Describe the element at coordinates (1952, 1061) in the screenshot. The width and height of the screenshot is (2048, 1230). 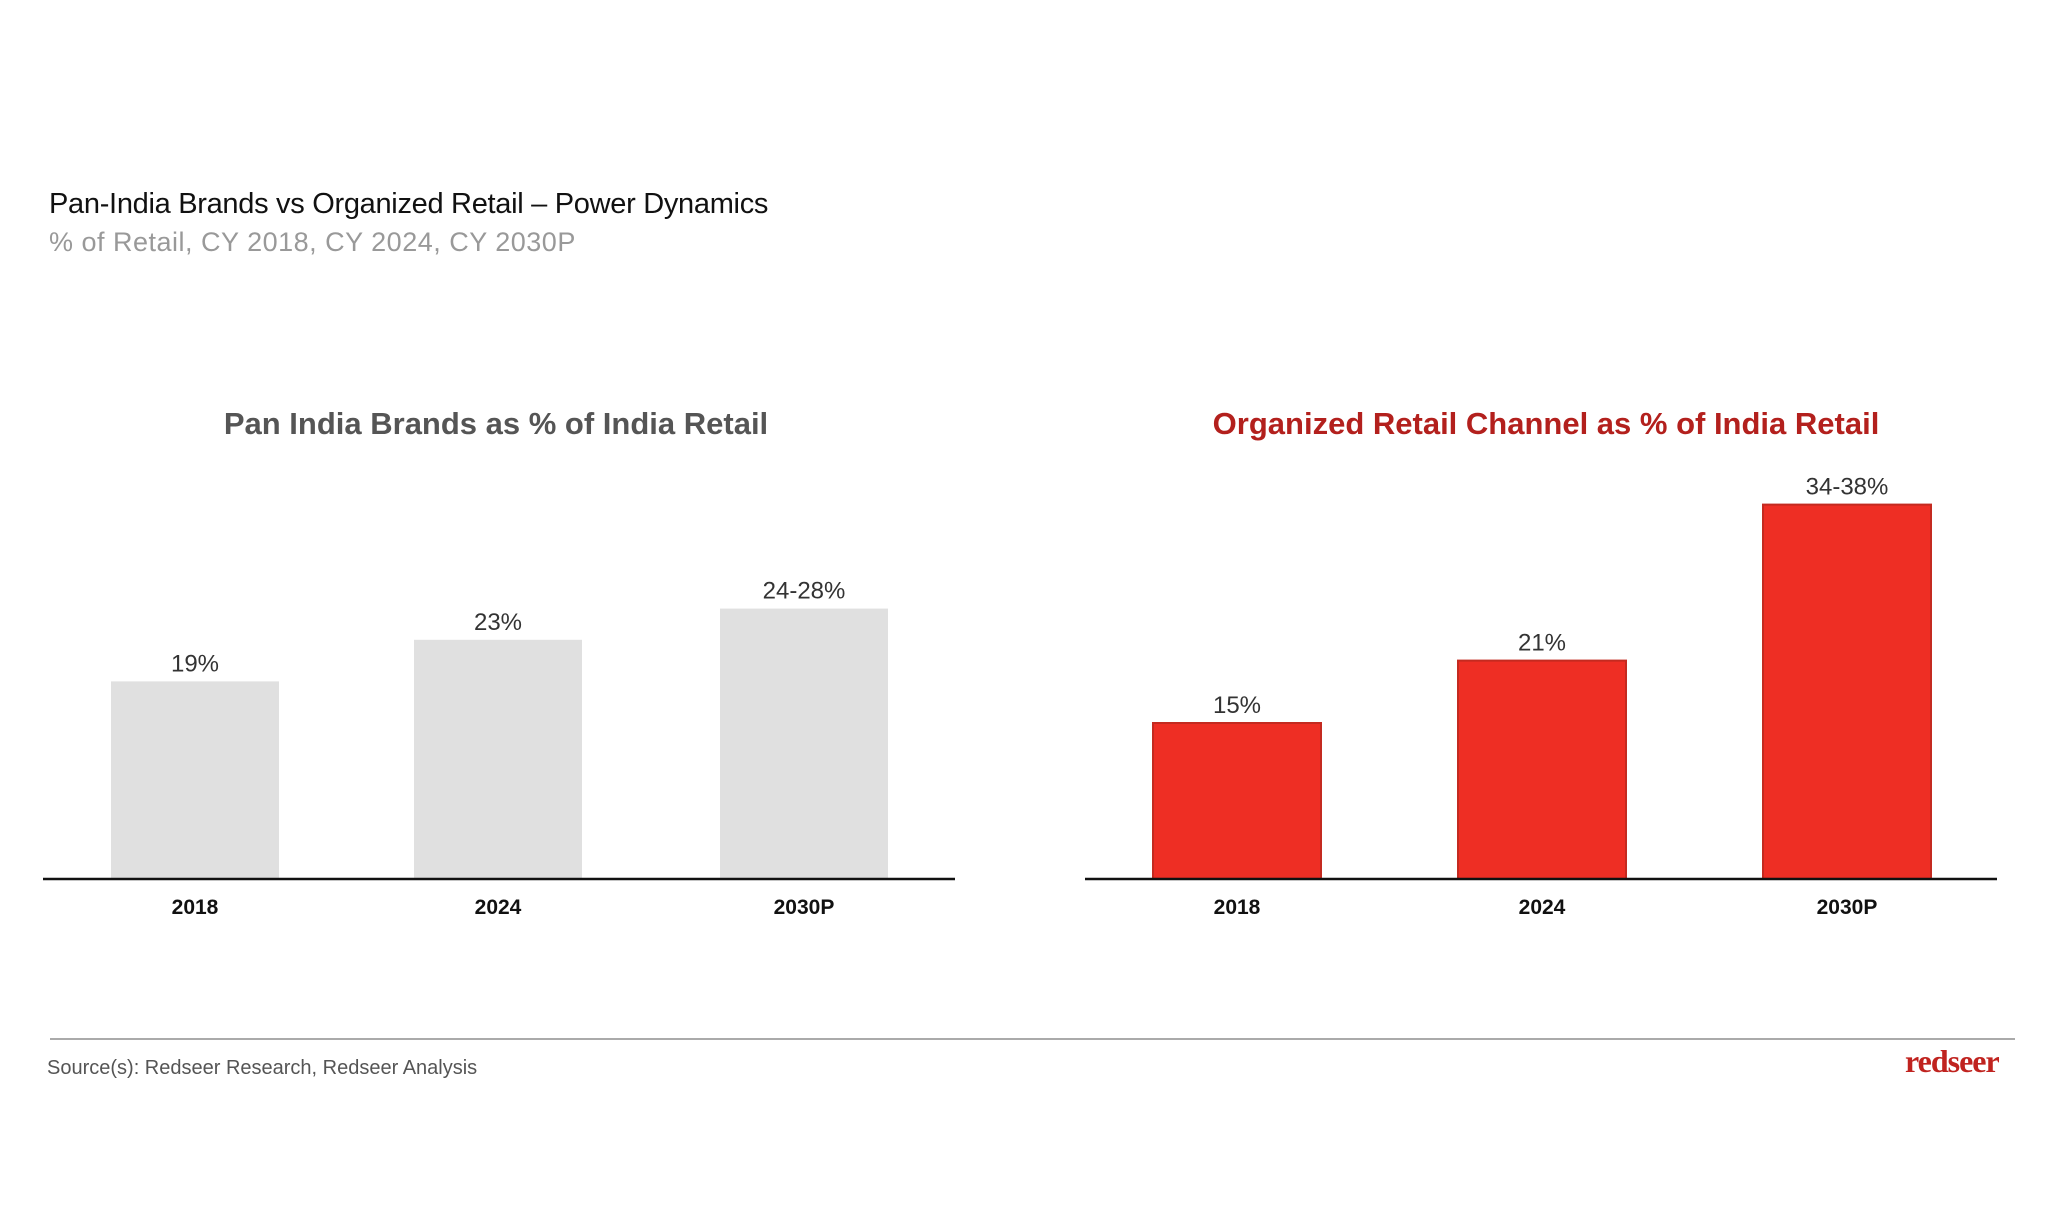
I see `redseer-logo: redseer` at that location.